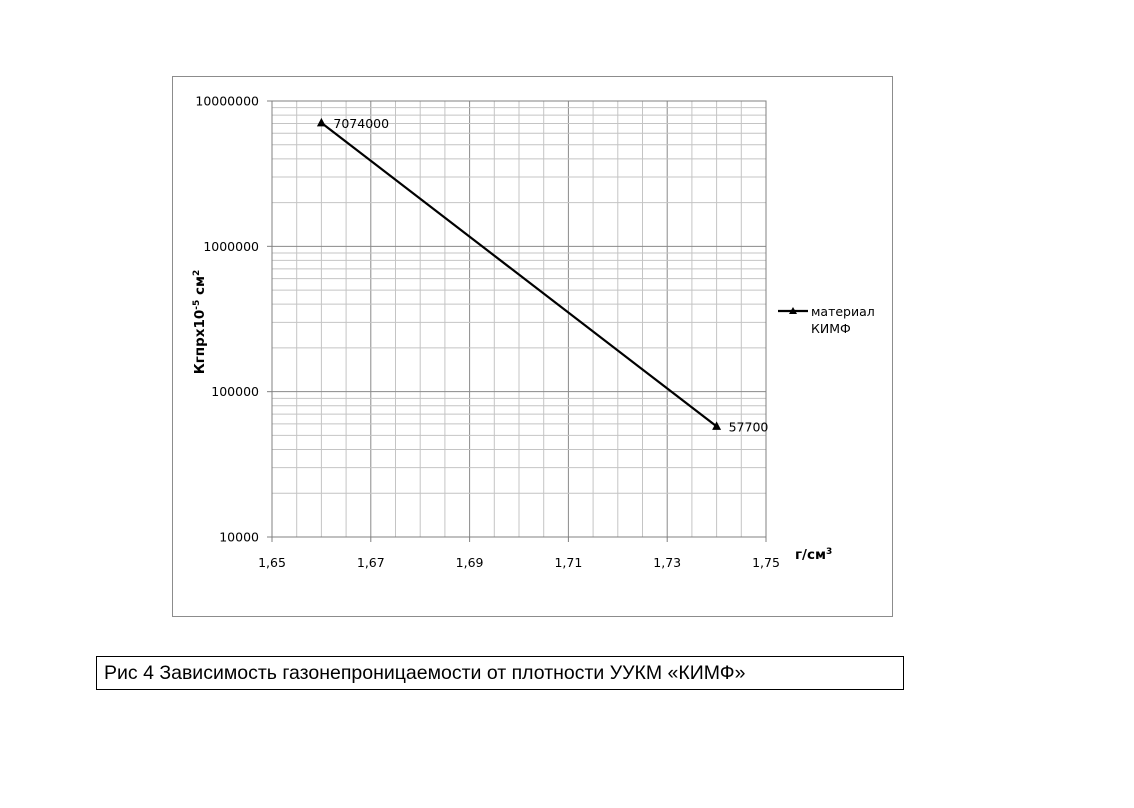 Image resolution: width=1134 pixels, height=808 pixels. Describe the element at coordinates (227, 101) in the screenshot. I see `y-tick-label: 10000000` at that location.